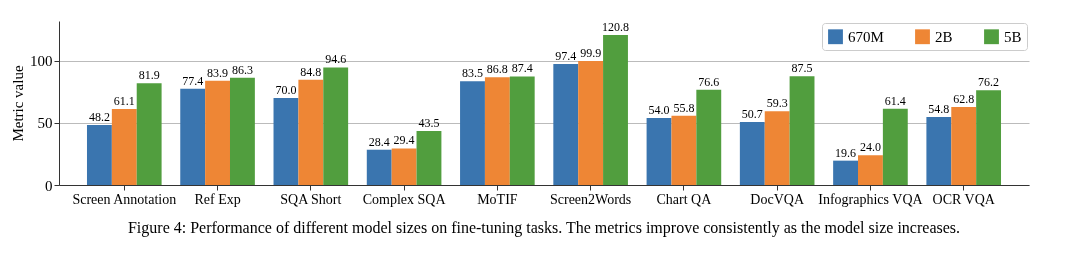  Describe the element at coordinates (777, 103) in the screenshot. I see `data-label: 59.3` at that location.